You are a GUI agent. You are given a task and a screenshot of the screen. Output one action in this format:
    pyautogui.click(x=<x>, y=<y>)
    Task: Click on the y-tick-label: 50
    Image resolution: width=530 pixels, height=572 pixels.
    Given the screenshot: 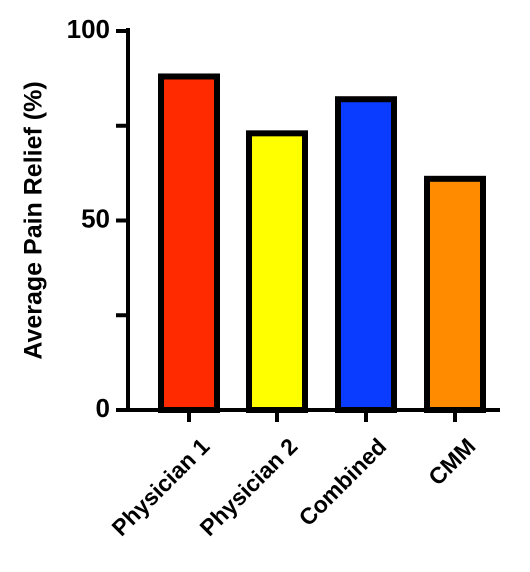 What is the action you would take?
    pyautogui.click(x=95, y=218)
    